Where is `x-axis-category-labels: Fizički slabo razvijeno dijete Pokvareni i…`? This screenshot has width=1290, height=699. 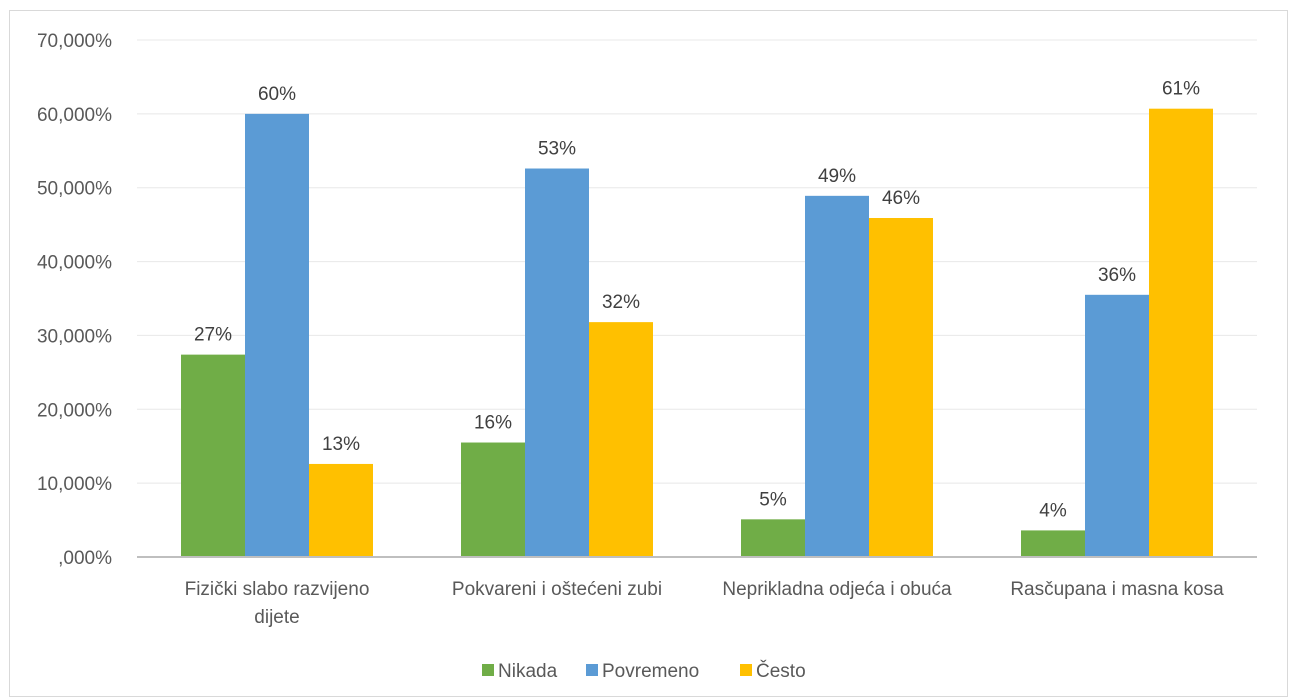
x-axis-category-labels: Fizički slabo razvijeno dijete Pokvareni i… is located at coordinates (705, 603).